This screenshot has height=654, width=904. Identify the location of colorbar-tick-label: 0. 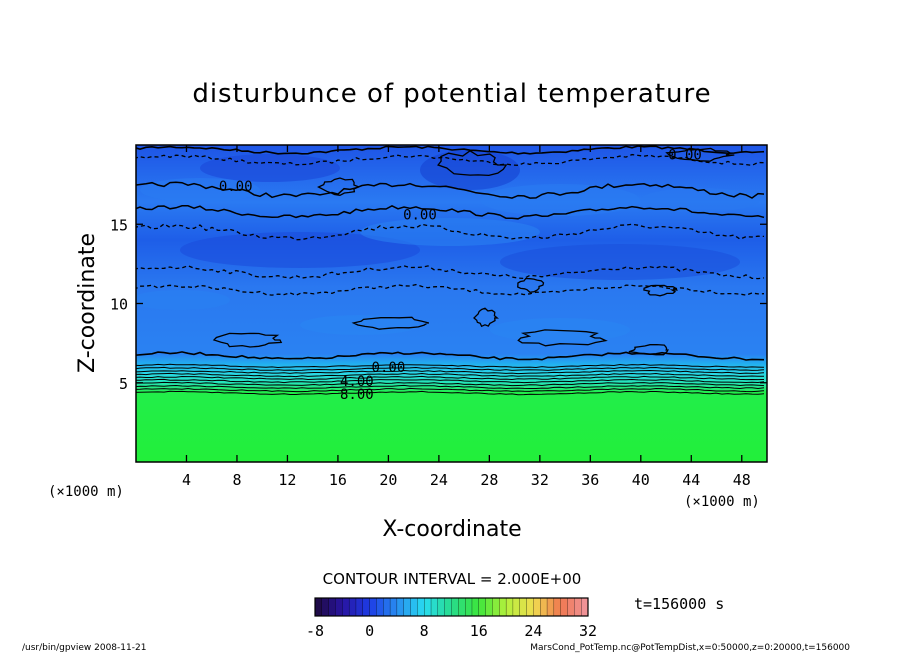
(369, 631).